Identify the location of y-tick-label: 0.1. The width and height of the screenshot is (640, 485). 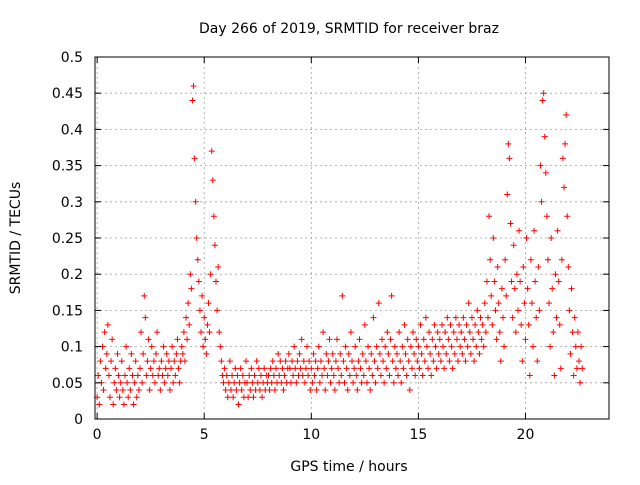
(72, 348).